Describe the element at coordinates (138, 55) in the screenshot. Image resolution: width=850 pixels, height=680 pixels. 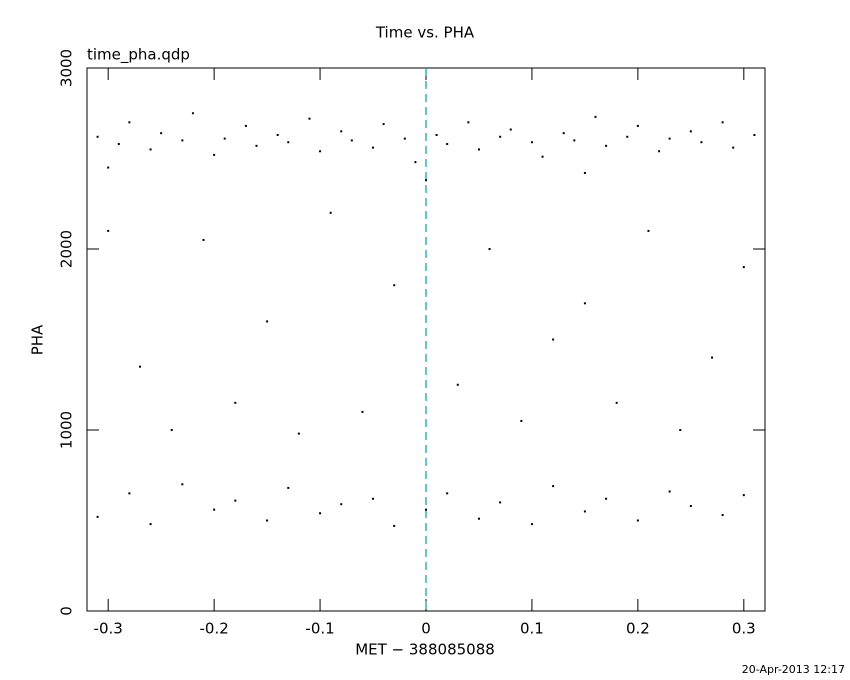
I see `annotation: time_pha.qdp` at that location.